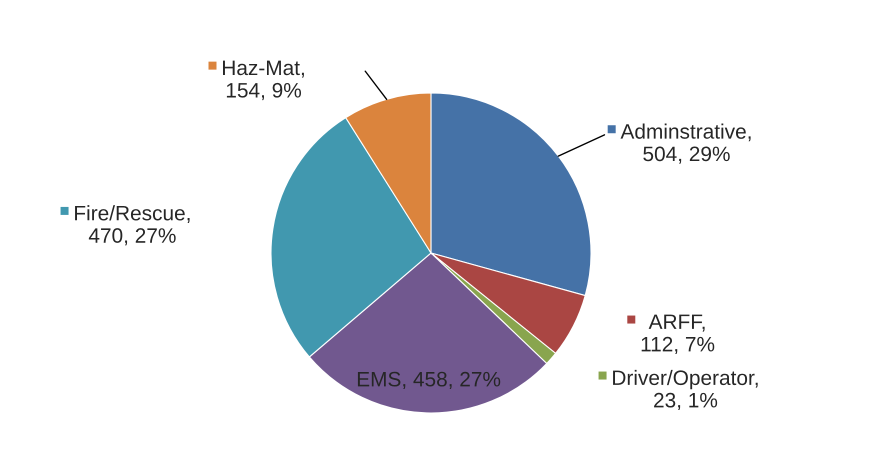  What do you see at coordinates (678, 334) in the screenshot?
I see `legend-label: ARFF, 112, 7%` at bounding box center [678, 334].